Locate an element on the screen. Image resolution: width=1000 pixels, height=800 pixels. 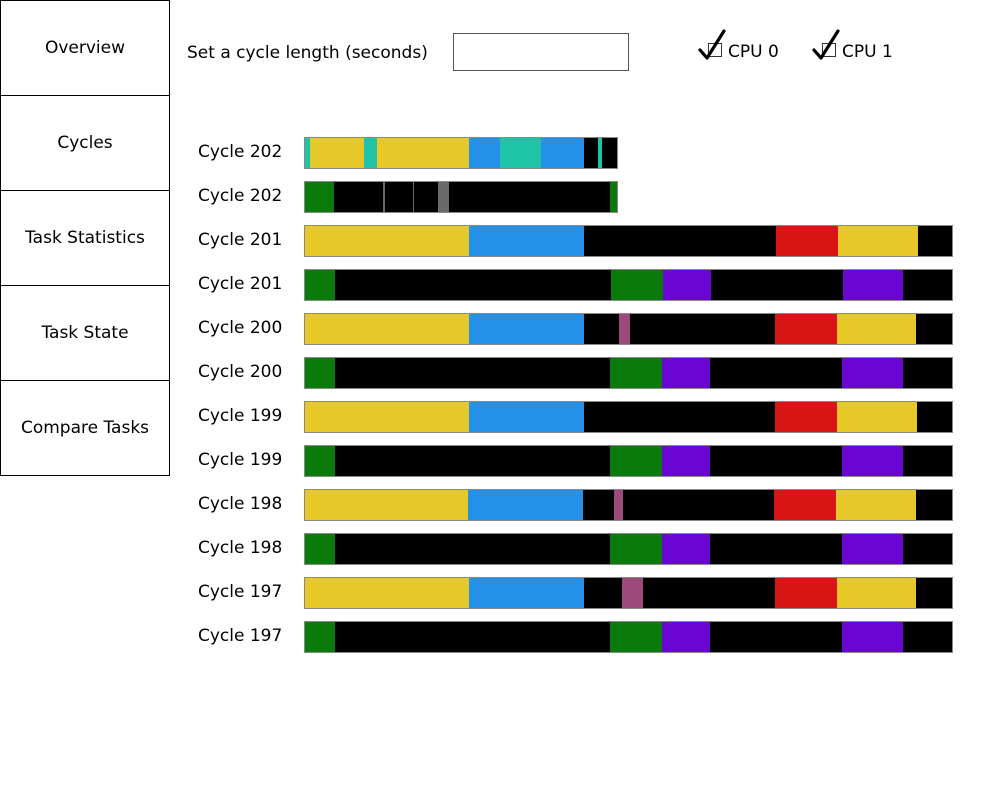
nav-task-statistics: Task Statistics is located at coordinates (85, 238).